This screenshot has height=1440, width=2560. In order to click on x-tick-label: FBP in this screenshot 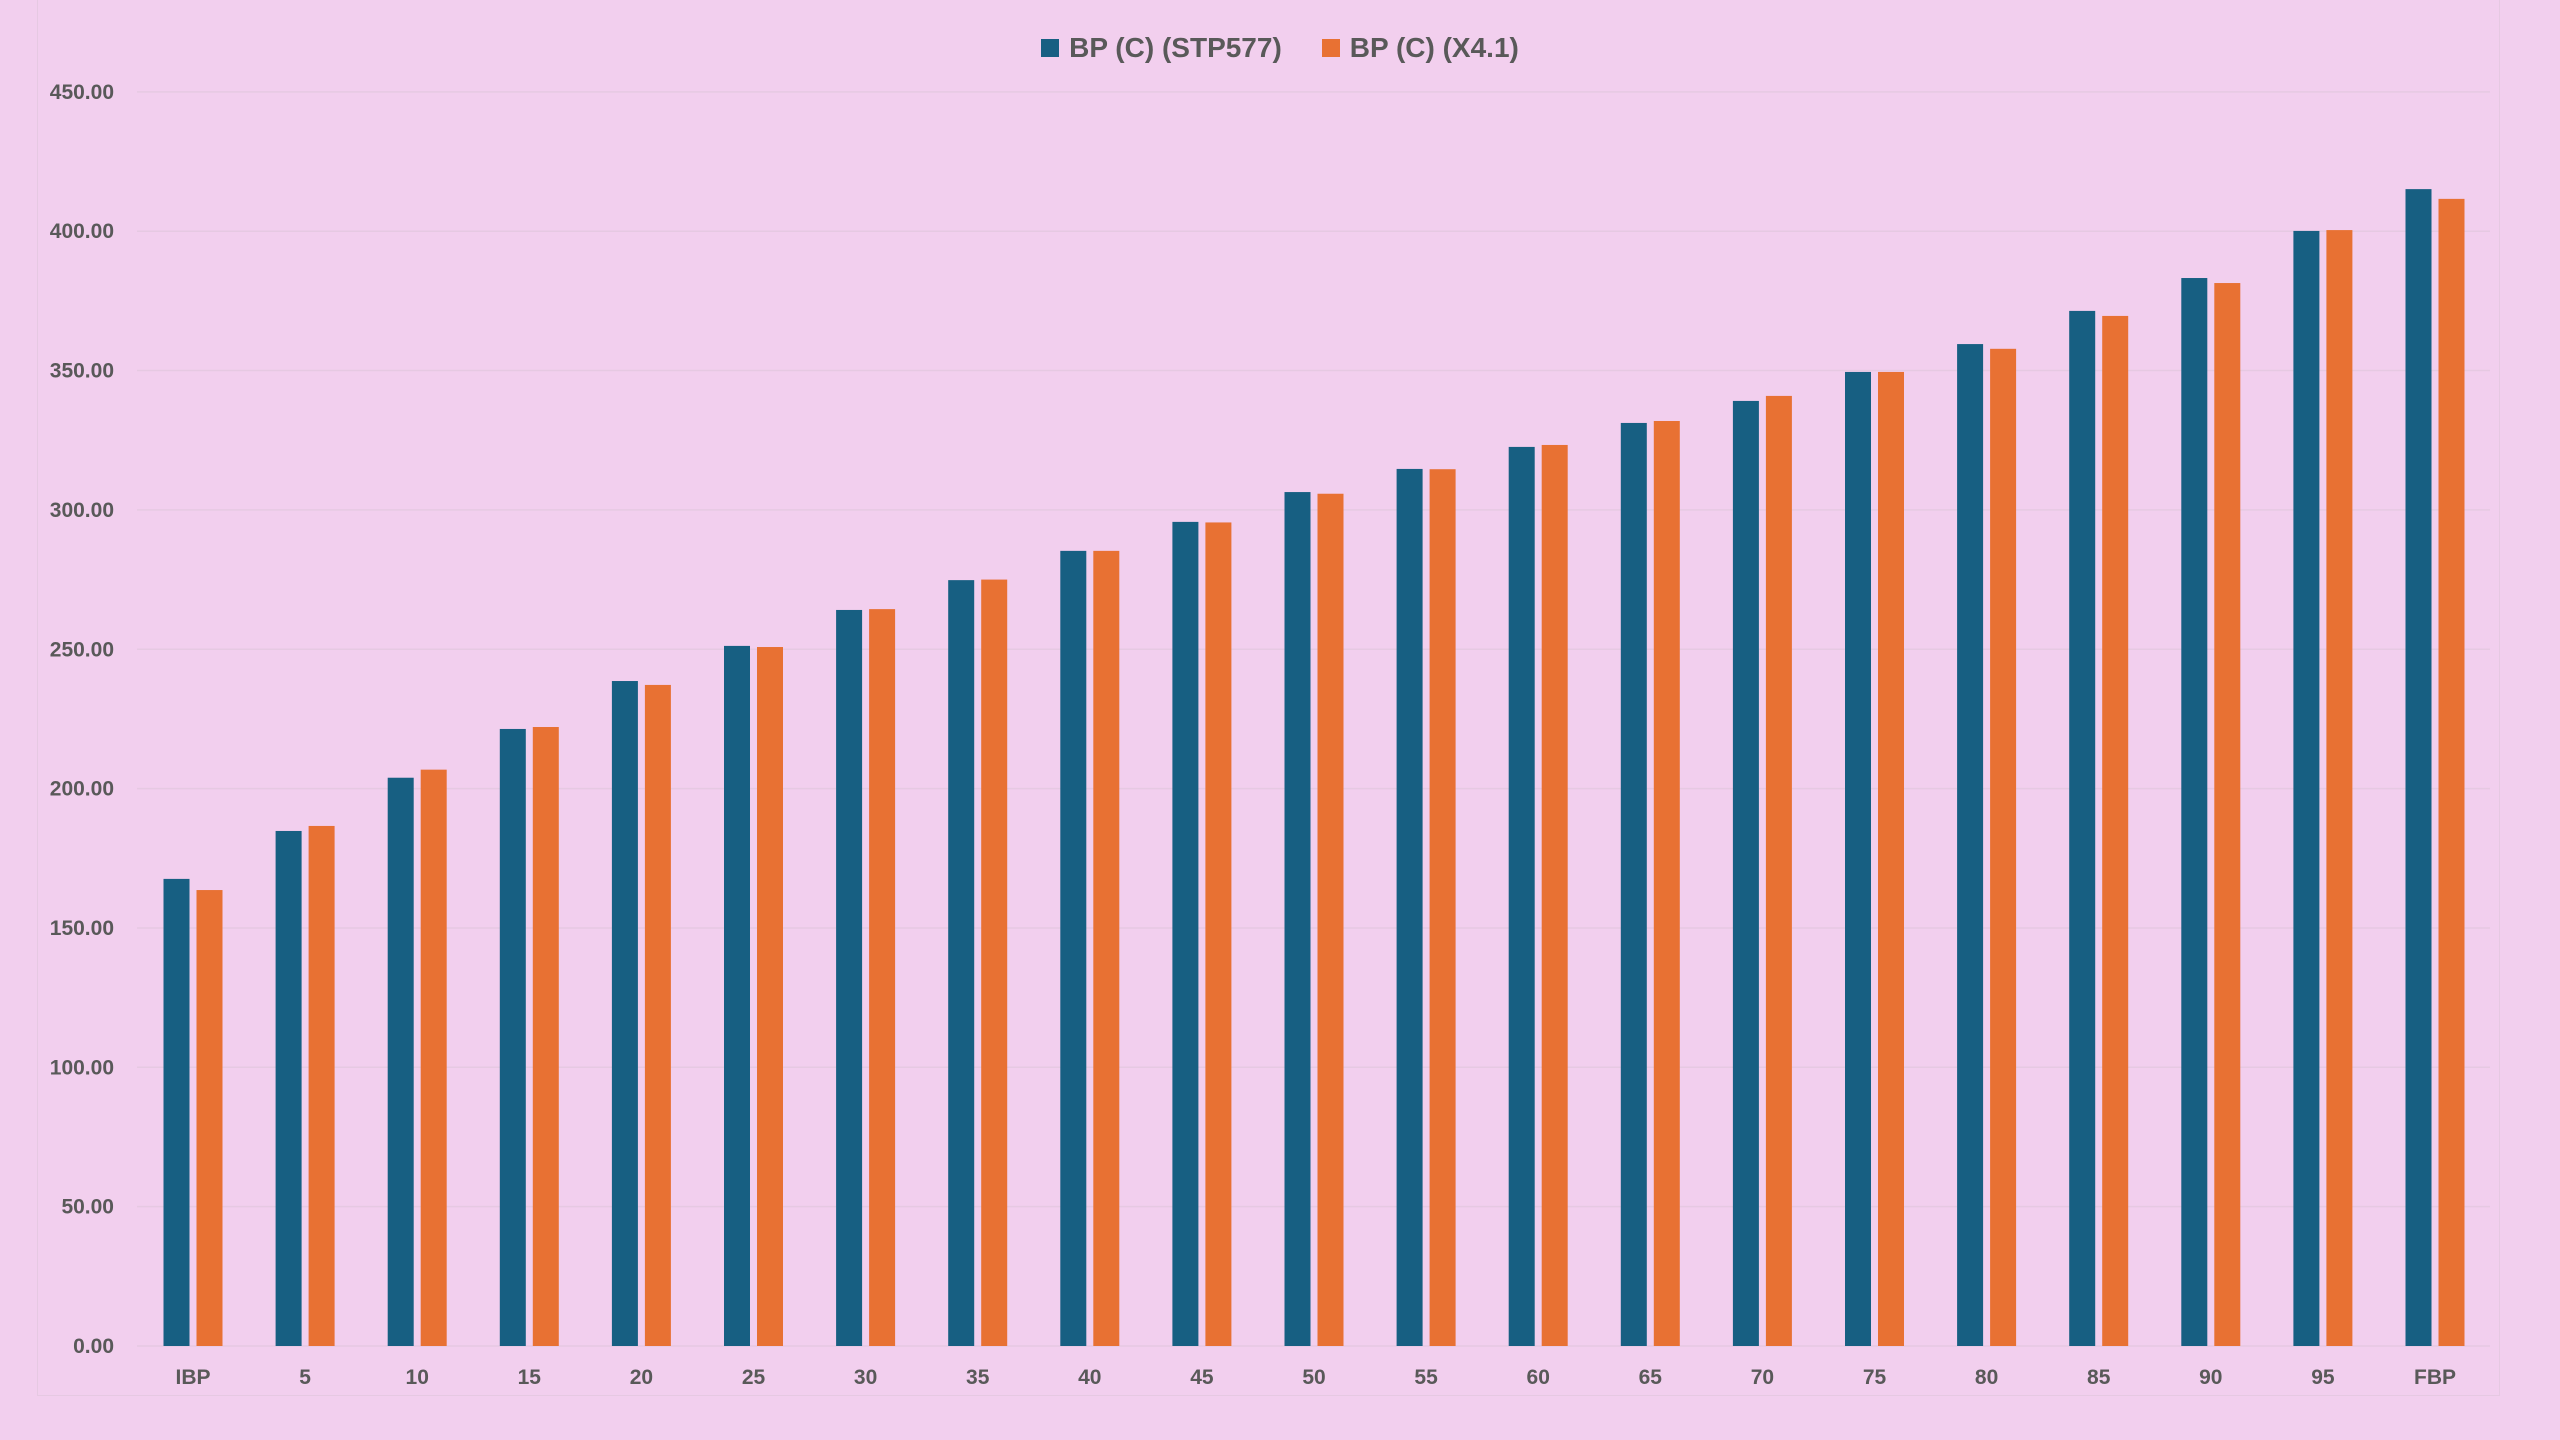, I will do `click(2435, 1377)`.